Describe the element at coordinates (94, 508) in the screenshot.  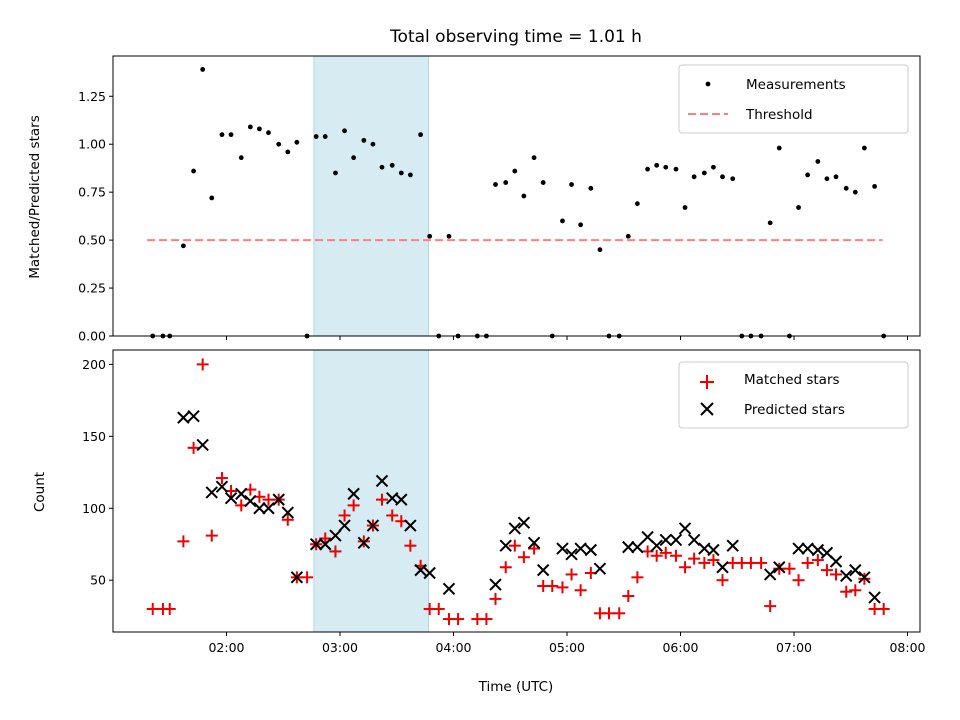
I see `y-tick-label: 100` at that location.